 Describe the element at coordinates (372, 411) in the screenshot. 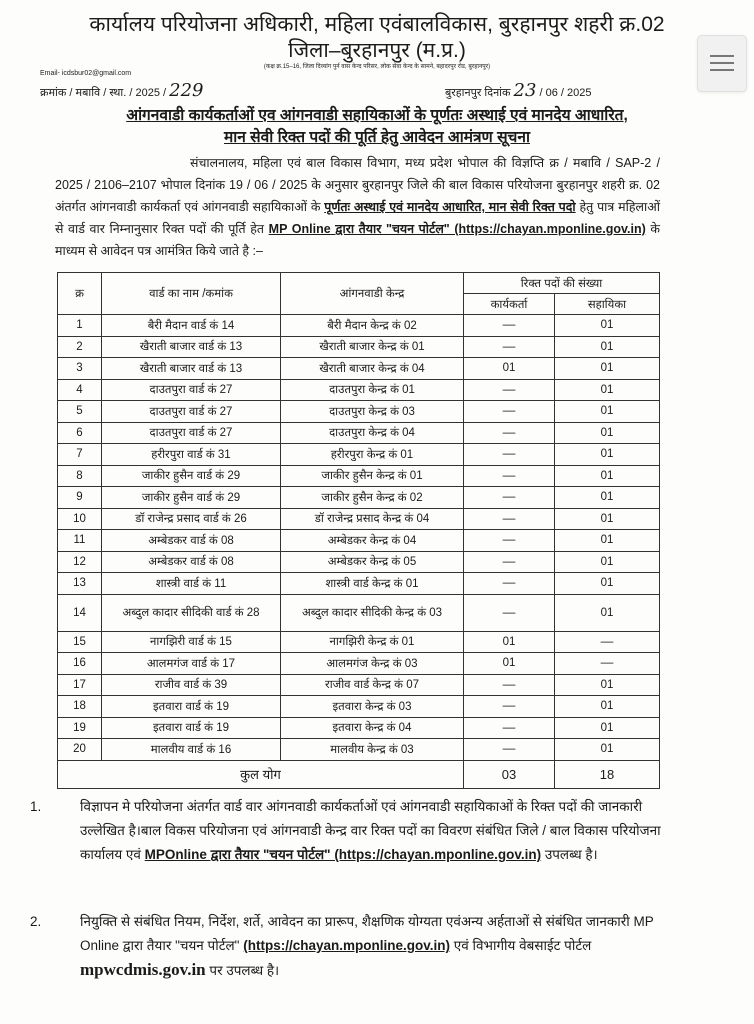

I see `cell-kendra: दाउतपुरा केन्द्र कं 03` at that location.